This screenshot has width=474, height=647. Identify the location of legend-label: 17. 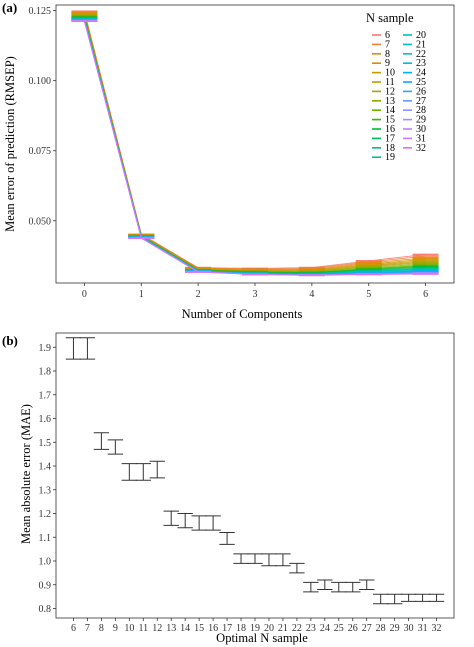
(390, 138).